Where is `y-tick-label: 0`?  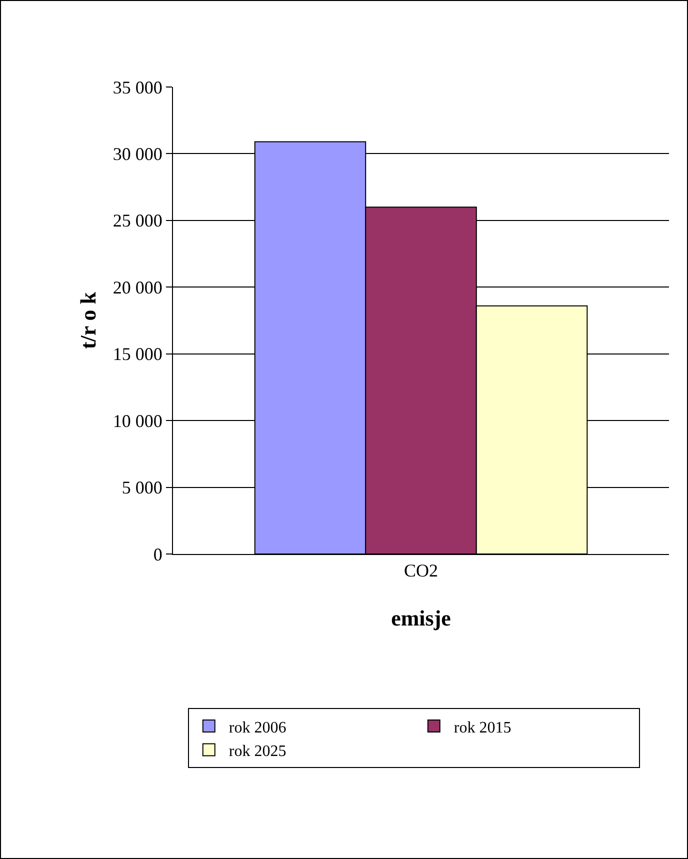
y-tick-label: 0 is located at coordinates (157, 554).